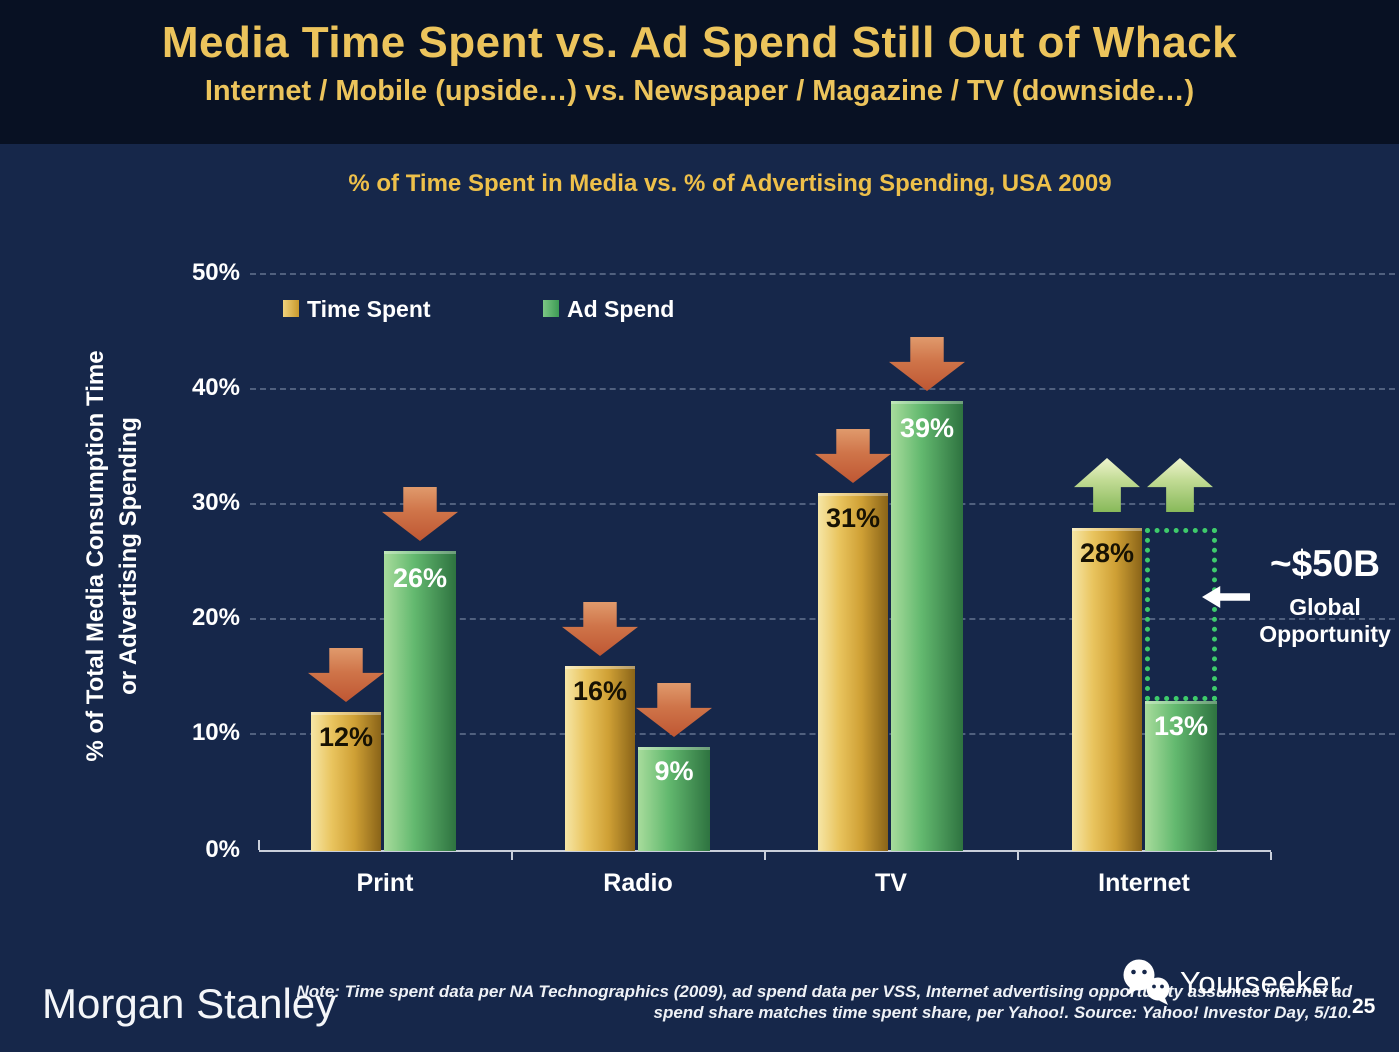 This screenshot has width=1399, height=1052. Describe the element at coordinates (638, 883) in the screenshot. I see `category-label-radio: Radio` at that location.